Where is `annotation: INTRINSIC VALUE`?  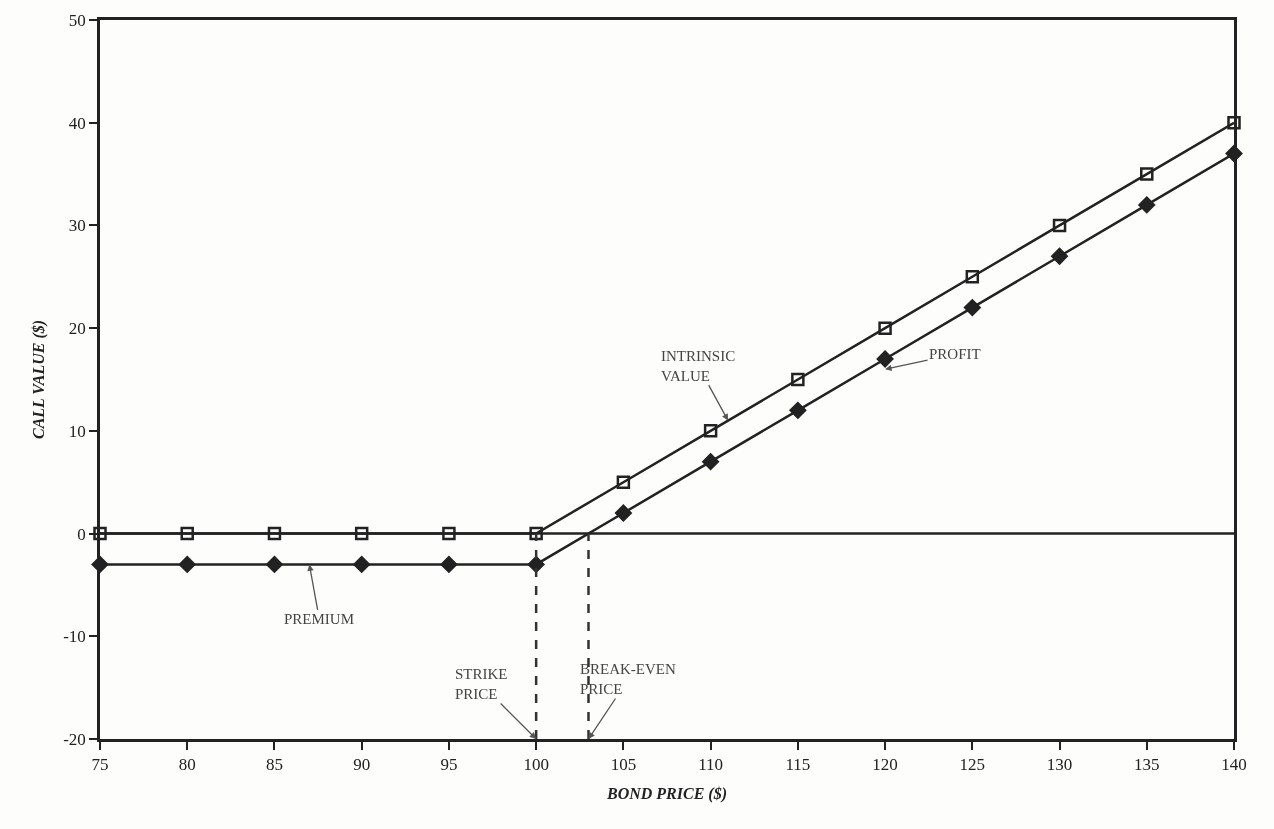
annotation: INTRINSIC VALUE is located at coordinates (698, 366).